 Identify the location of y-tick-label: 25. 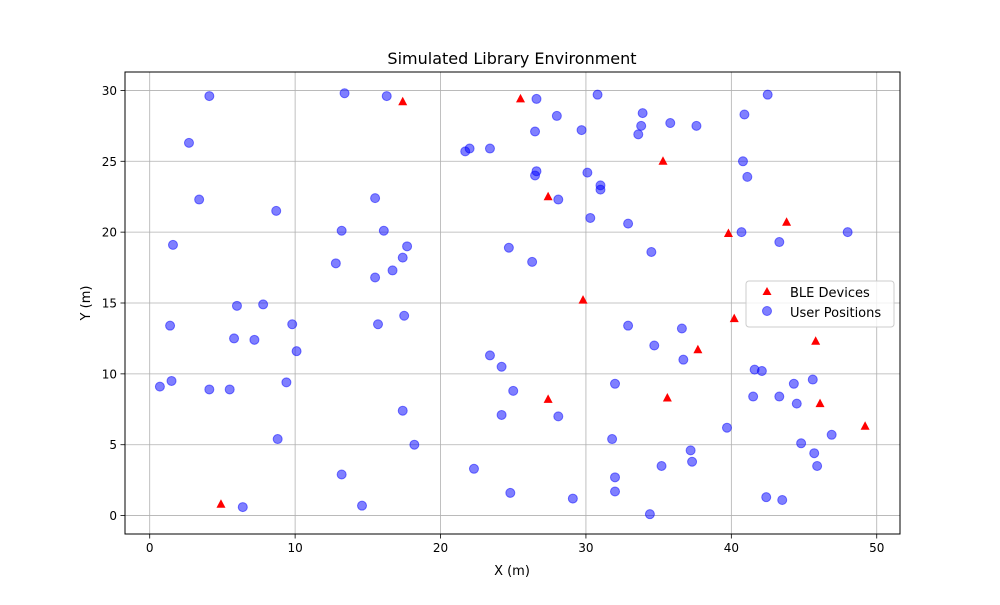
(109, 162).